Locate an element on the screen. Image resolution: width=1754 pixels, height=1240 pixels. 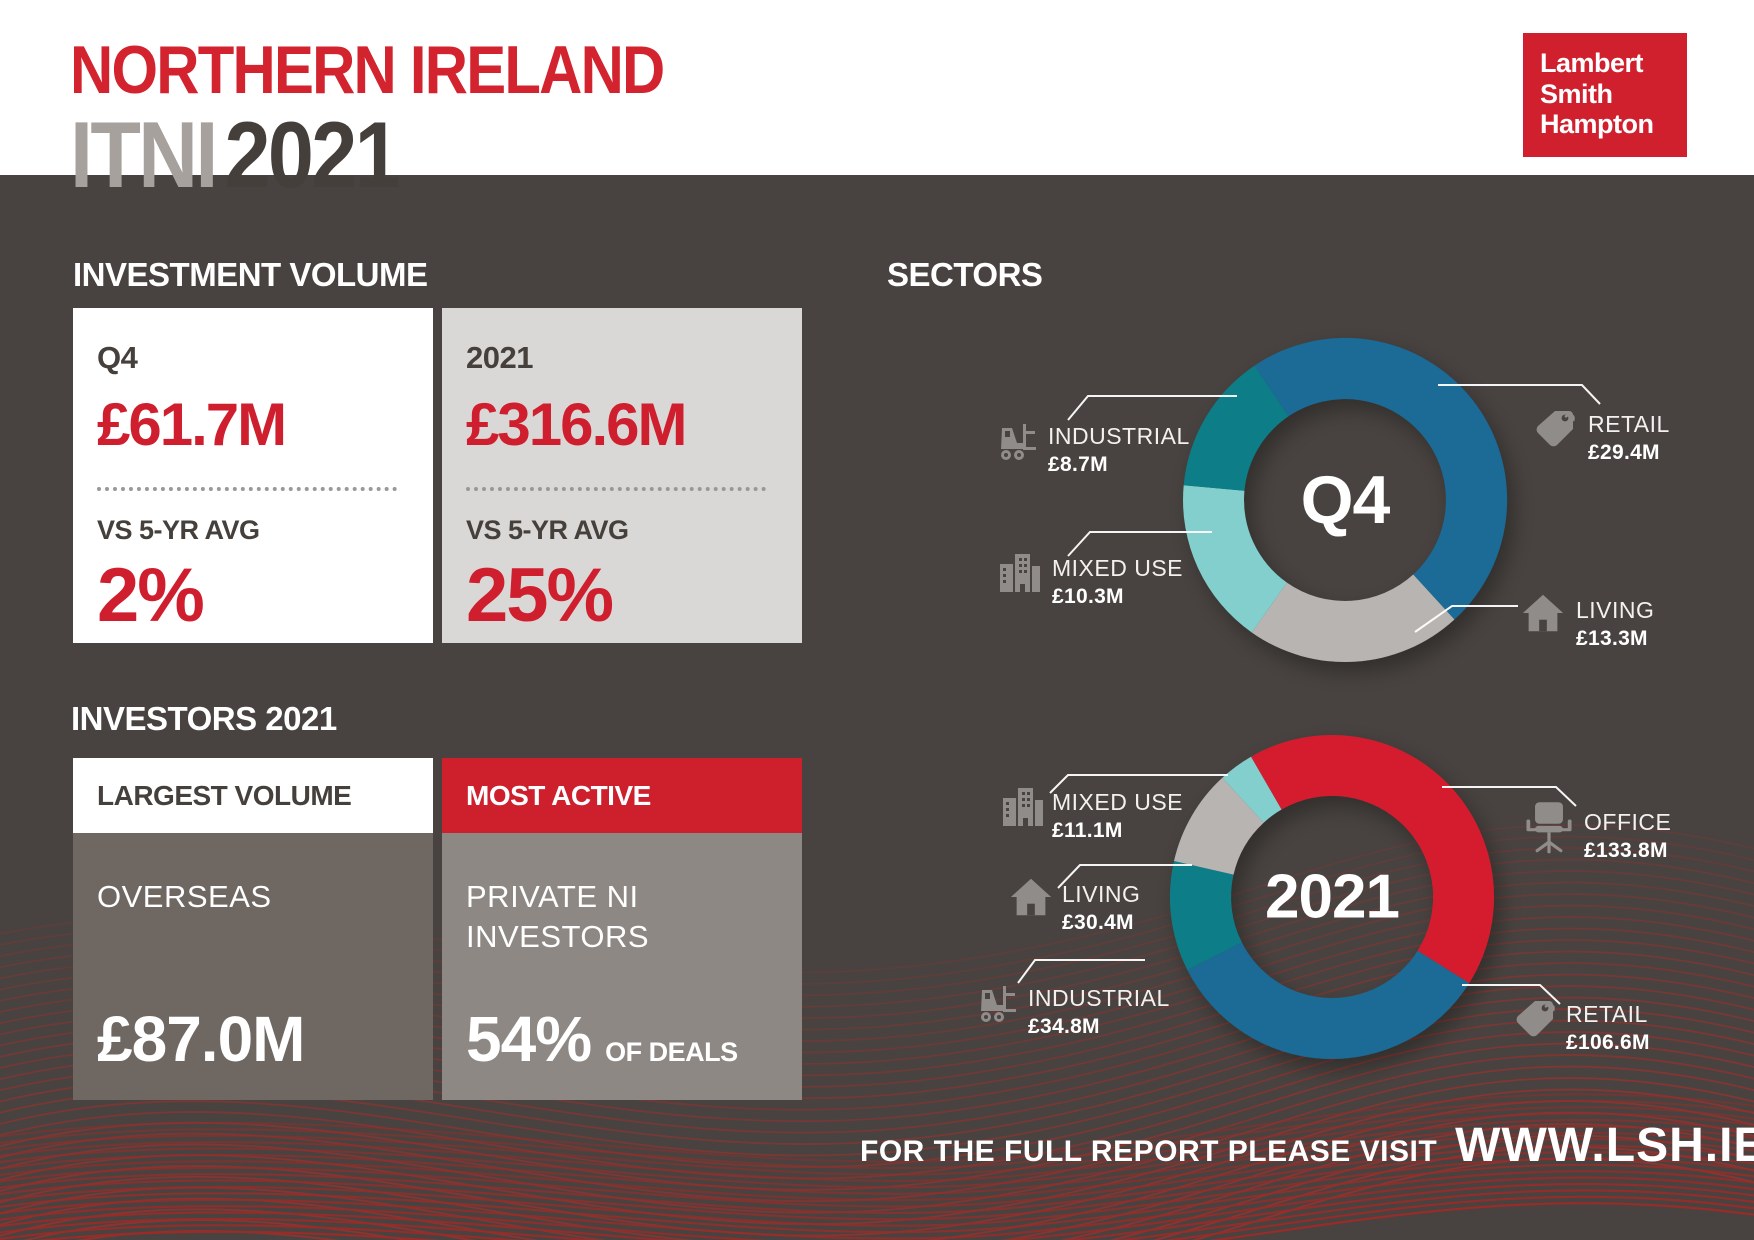
sector-value: £106.6M is located at coordinates (1608, 1043).